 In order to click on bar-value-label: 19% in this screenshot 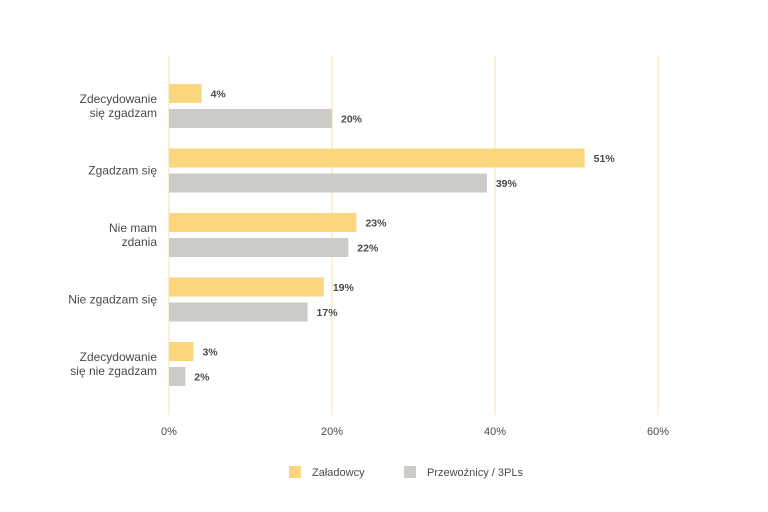, I will do `click(344, 288)`.